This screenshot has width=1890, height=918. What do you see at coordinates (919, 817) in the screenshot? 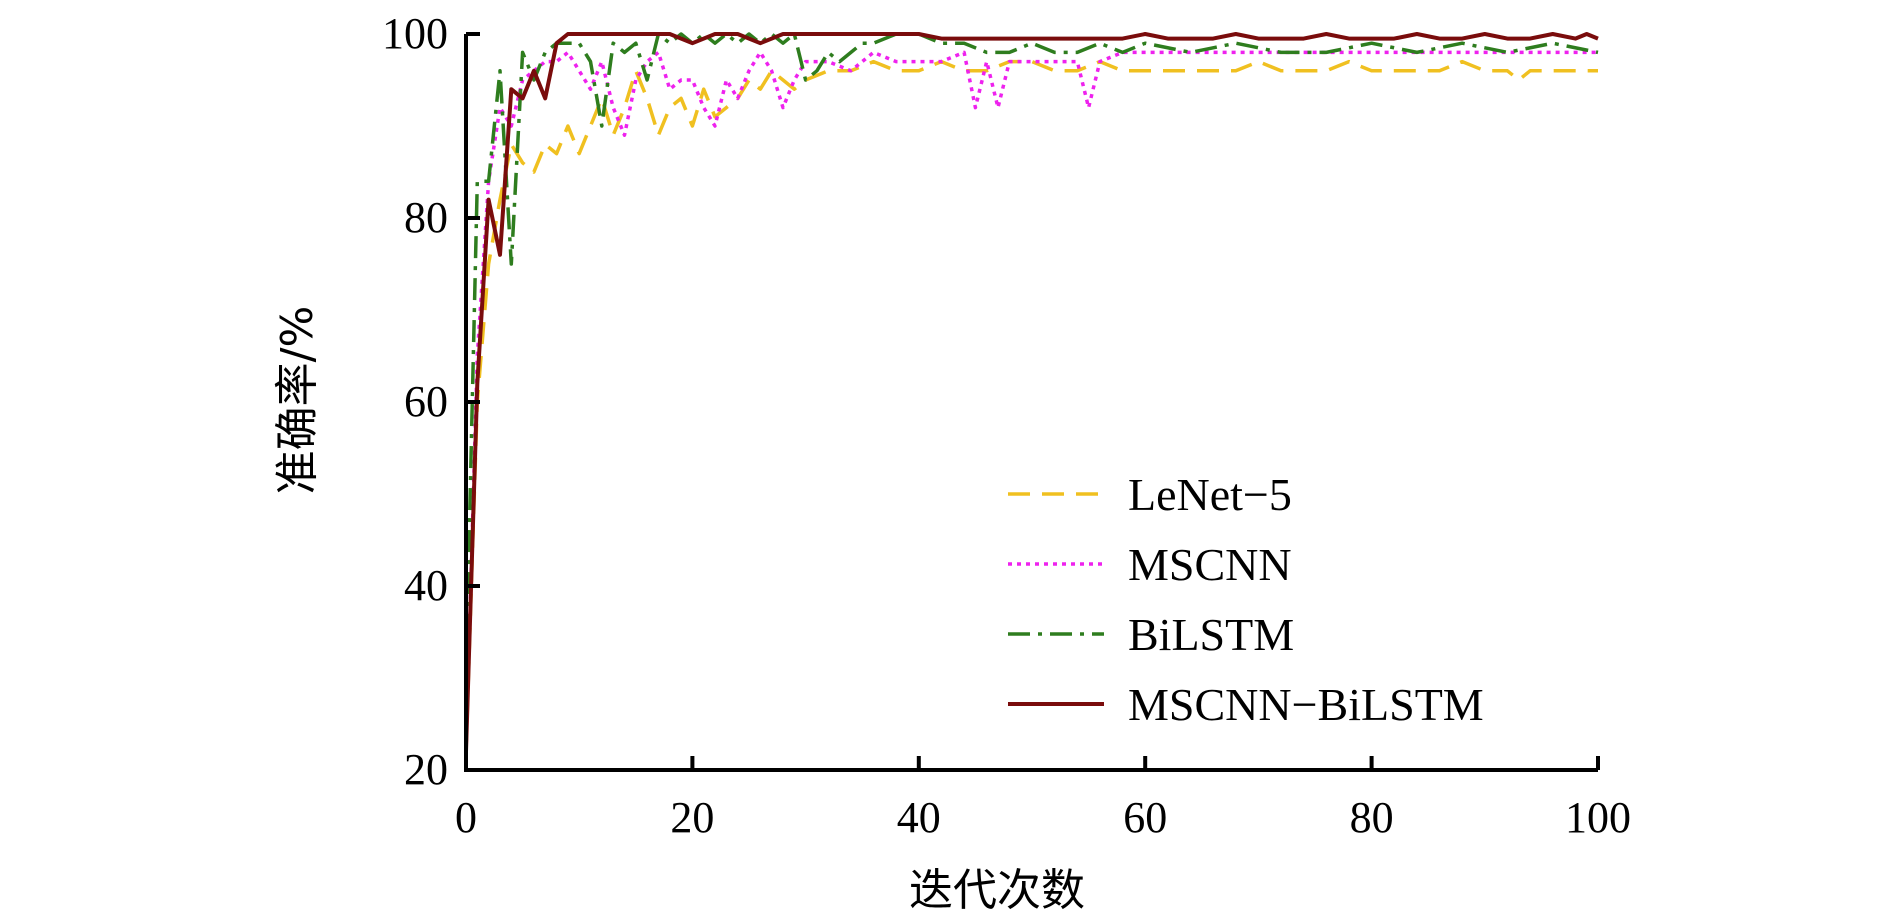
I see `x-tick-label: 40` at bounding box center [919, 817].